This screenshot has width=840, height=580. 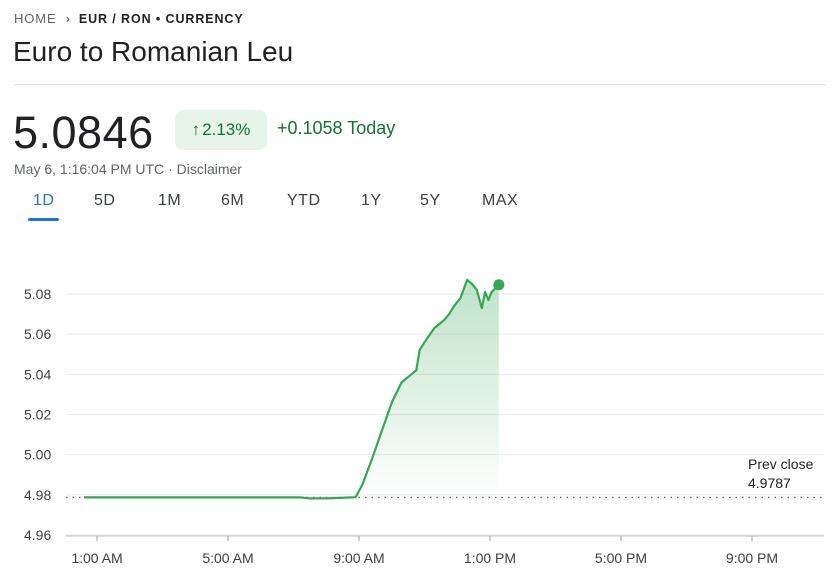 I want to click on absolute-change: +0.1058 Today, so click(x=336, y=128).